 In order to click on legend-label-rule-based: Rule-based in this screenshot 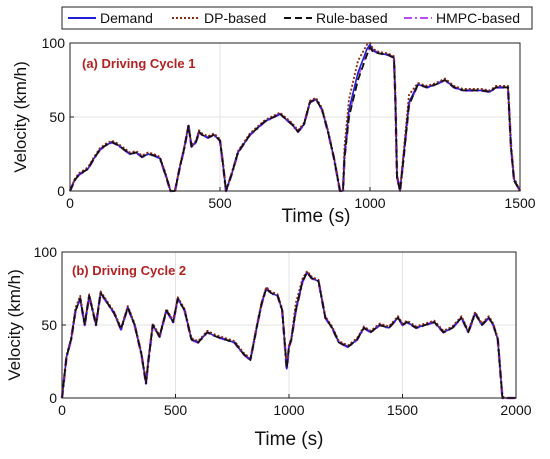, I will do `click(352, 18)`.